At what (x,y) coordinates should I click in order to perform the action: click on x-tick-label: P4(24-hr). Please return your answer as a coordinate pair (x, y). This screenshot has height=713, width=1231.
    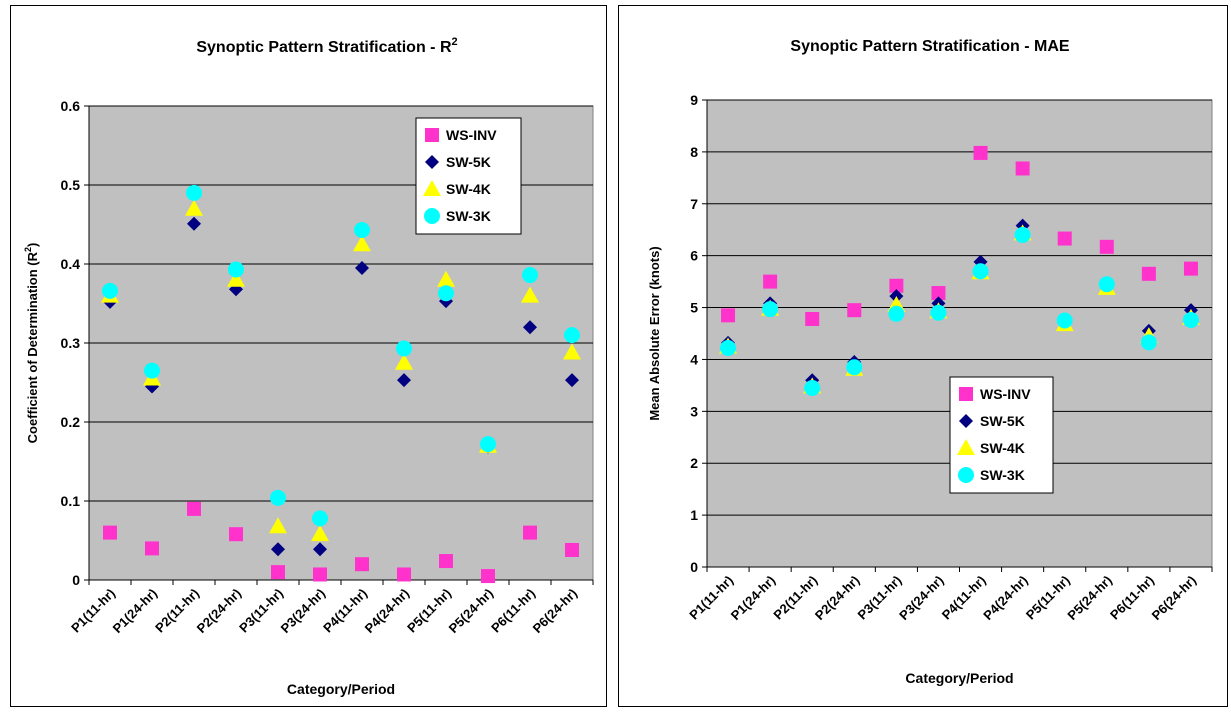
    Looking at the image, I should click on (387, 611).